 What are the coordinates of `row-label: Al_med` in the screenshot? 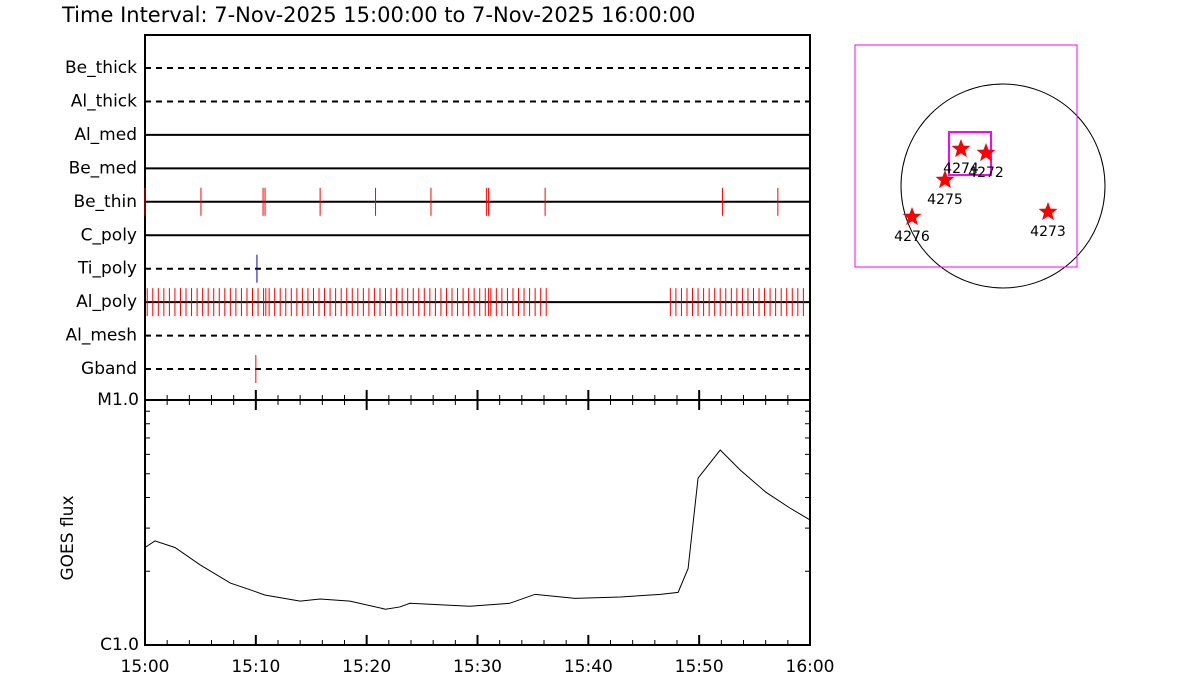 It's located at (105, 135).